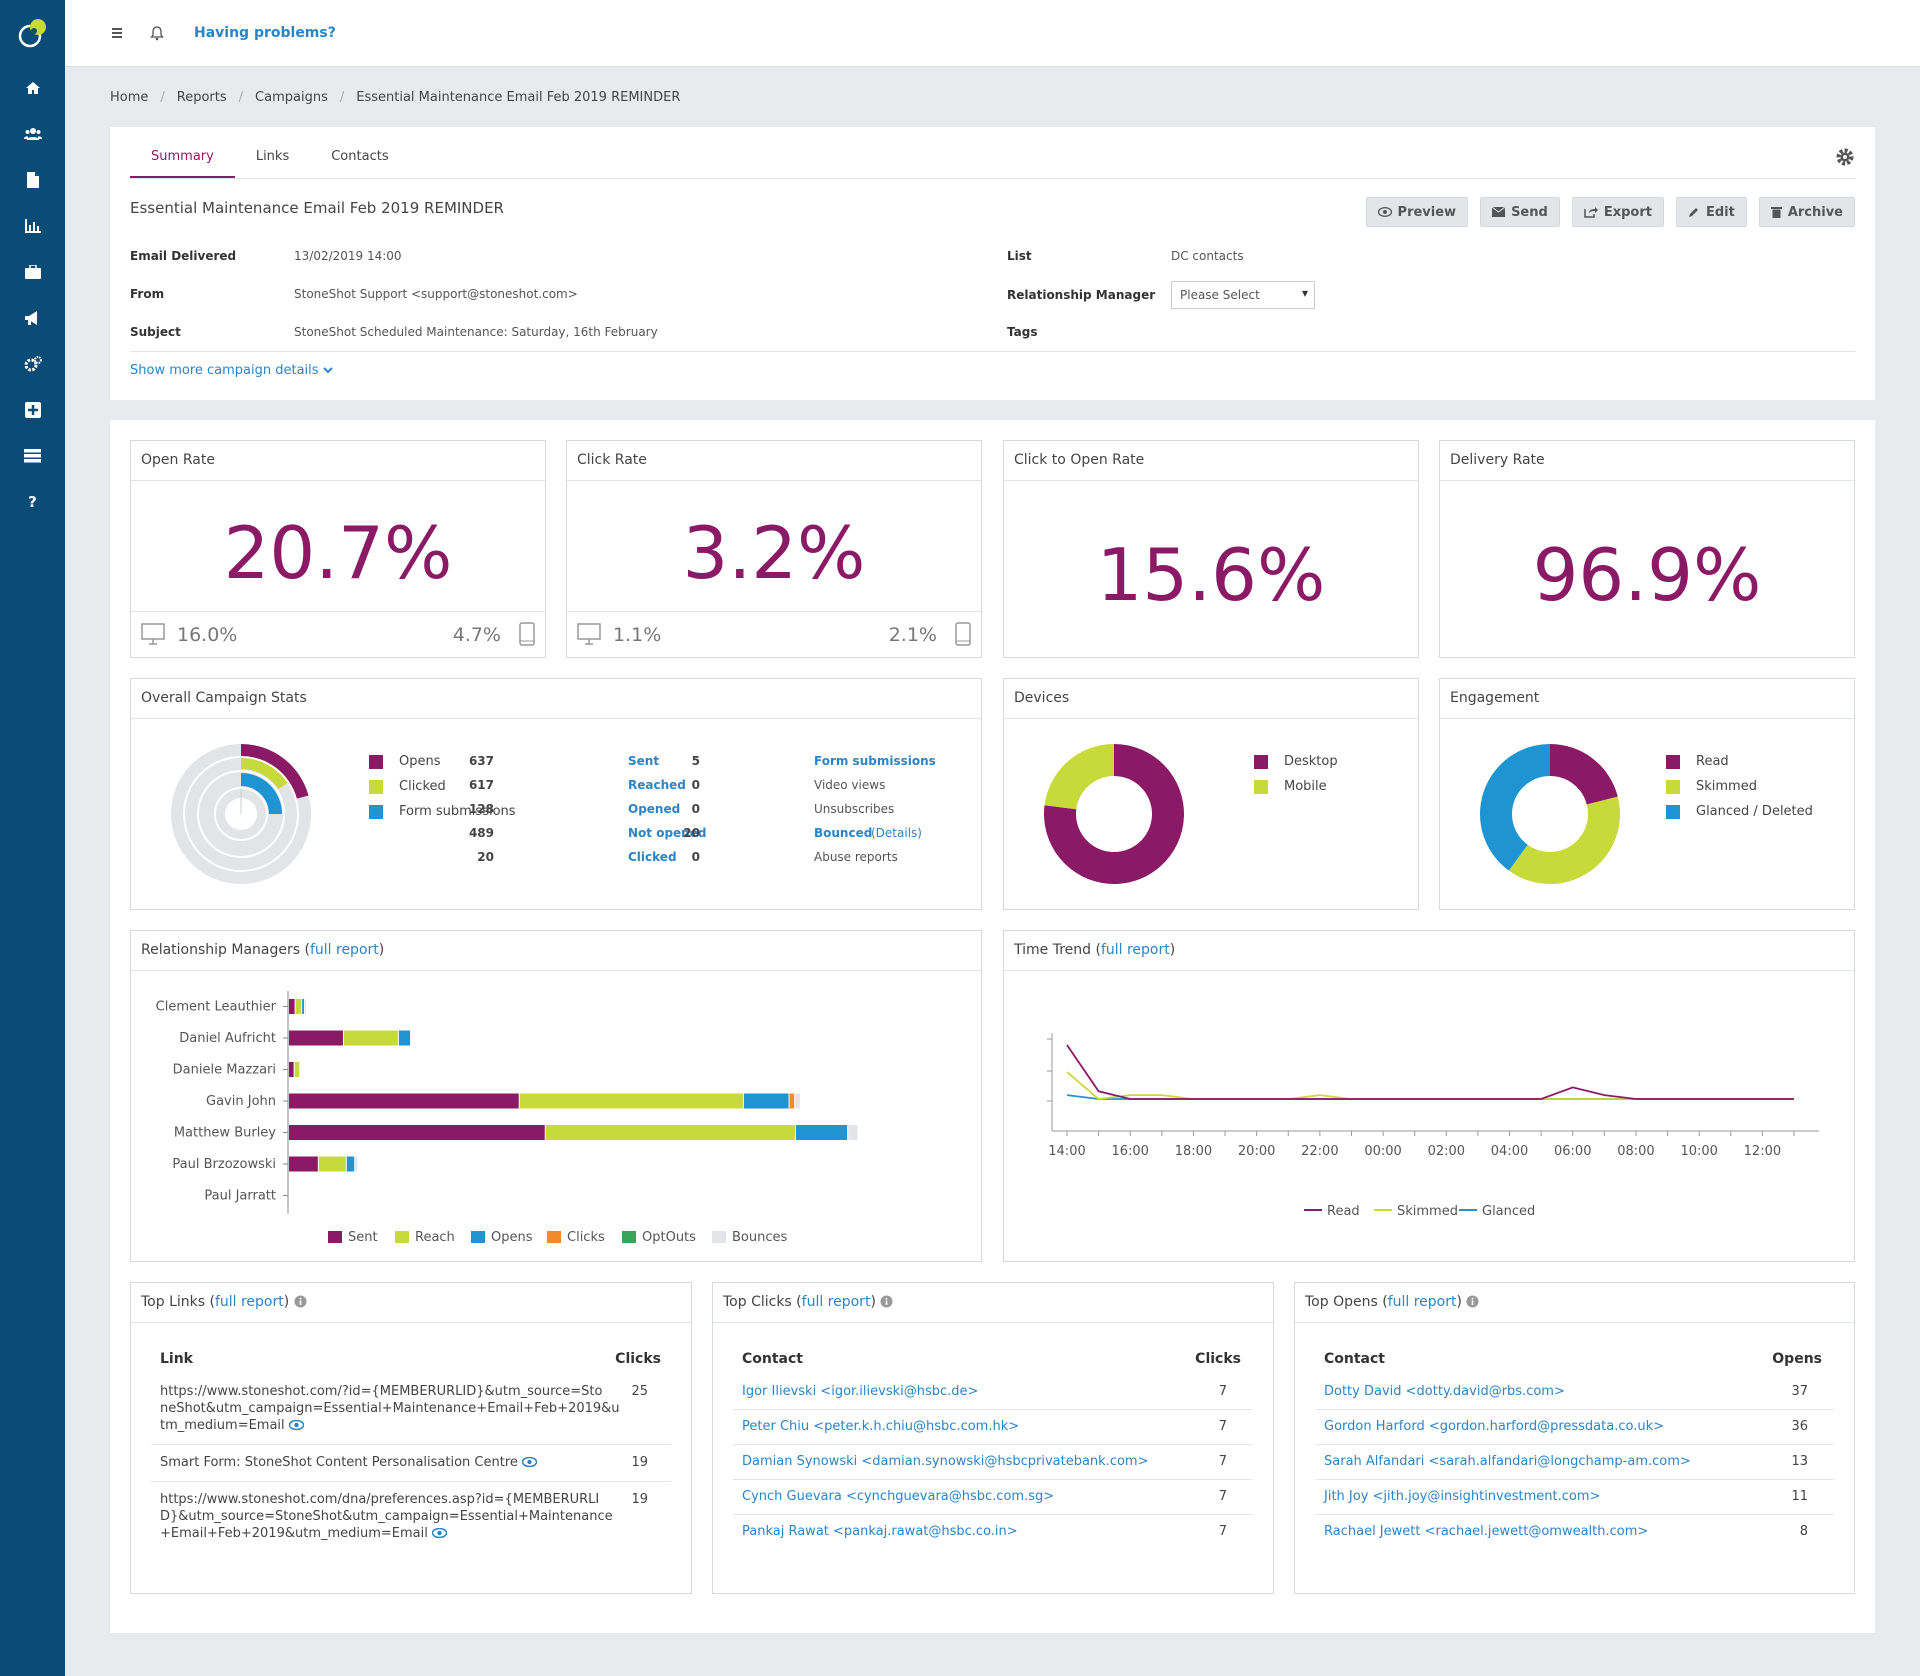  Describe the element at coordinates (860, 1391) in the screenshot. I see `contact-link: Igor Ilievski <igor.ilievski@hsbc.de>` at that location.